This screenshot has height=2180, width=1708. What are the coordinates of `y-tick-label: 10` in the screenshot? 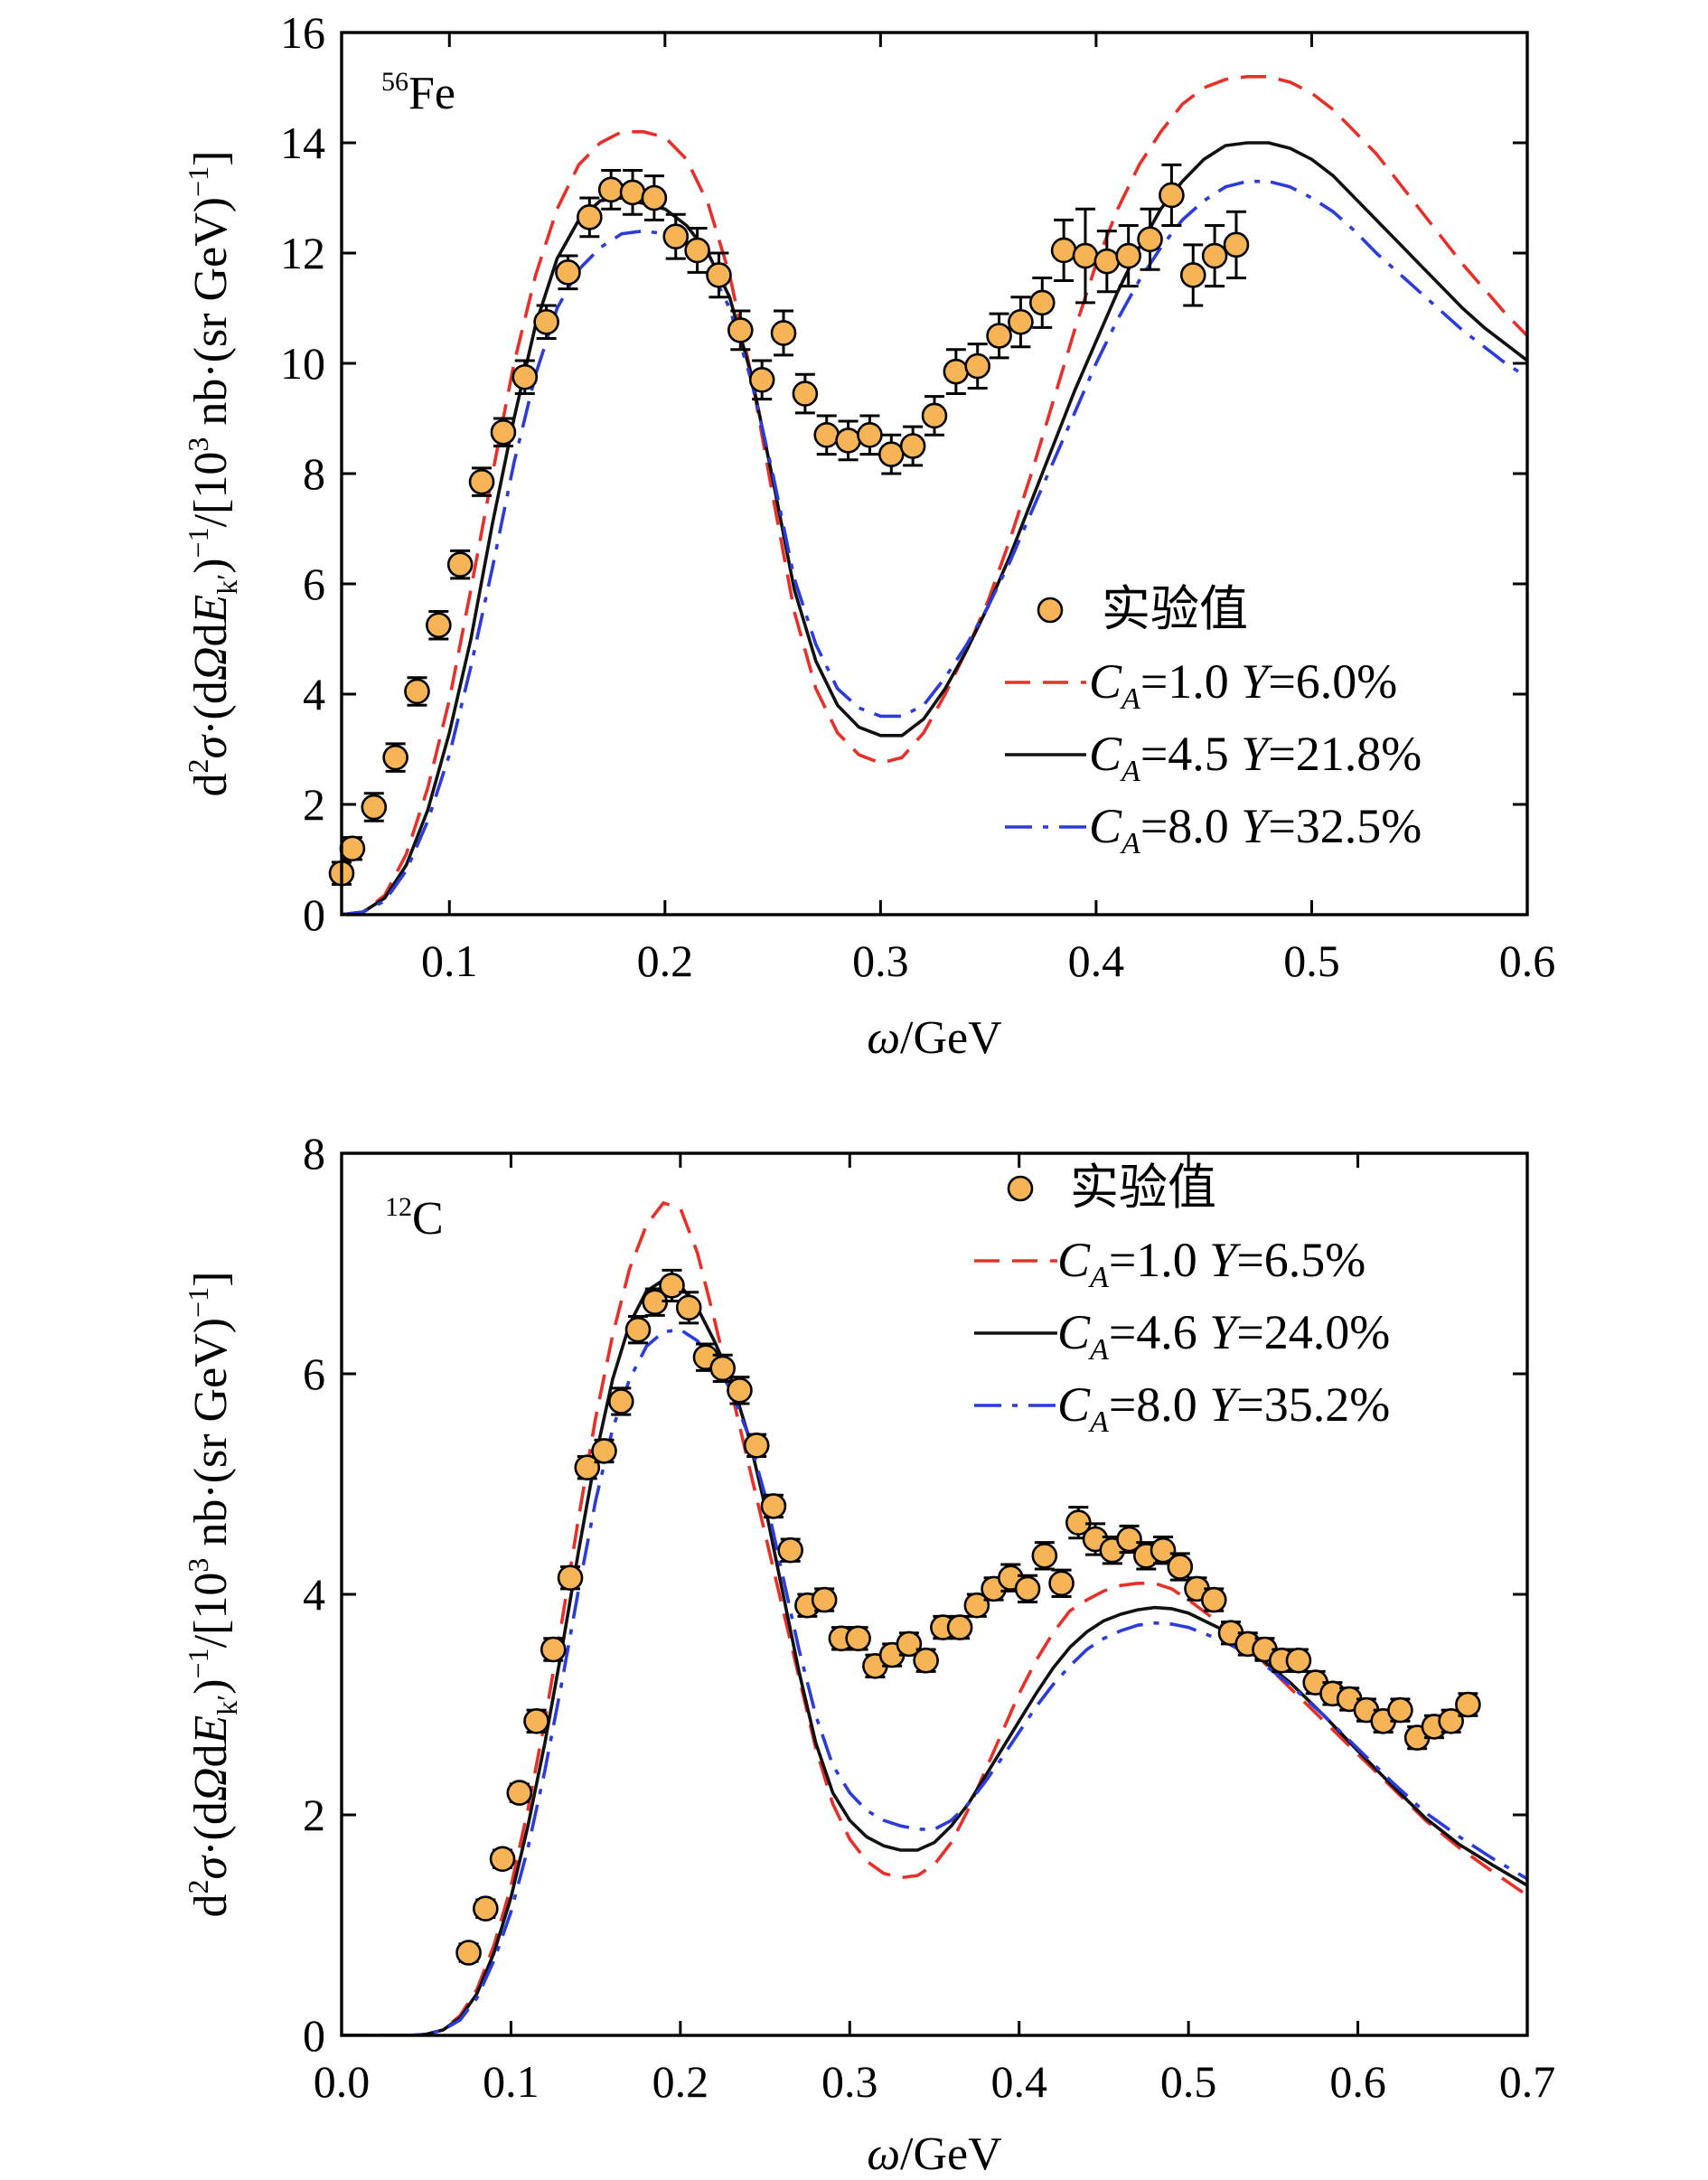 It's located at (302, 363).